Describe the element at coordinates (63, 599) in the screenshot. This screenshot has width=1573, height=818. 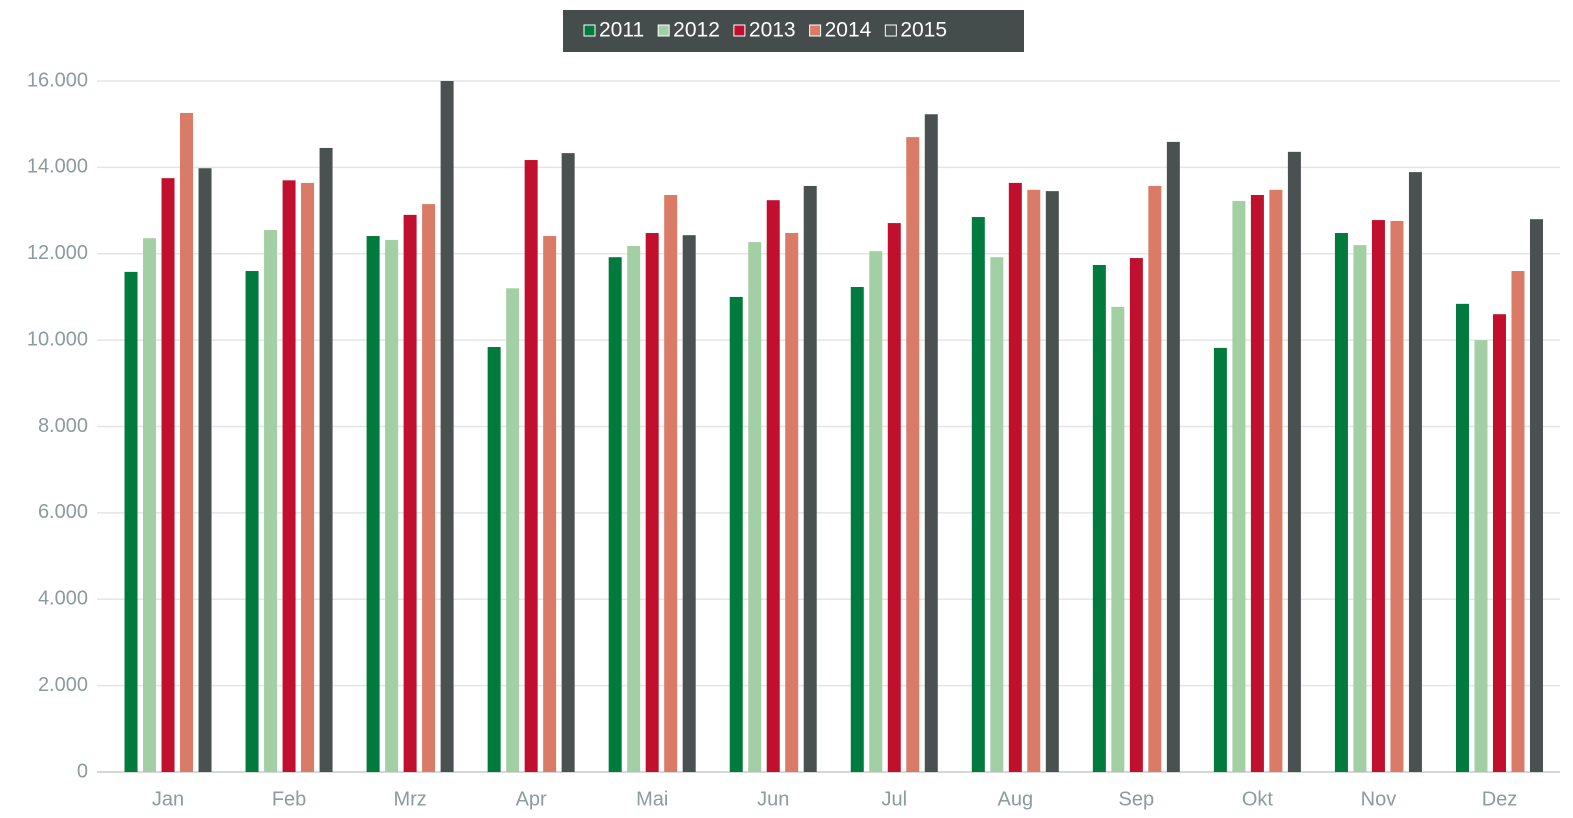
I see `y-tick-label: 4.000` at that location.